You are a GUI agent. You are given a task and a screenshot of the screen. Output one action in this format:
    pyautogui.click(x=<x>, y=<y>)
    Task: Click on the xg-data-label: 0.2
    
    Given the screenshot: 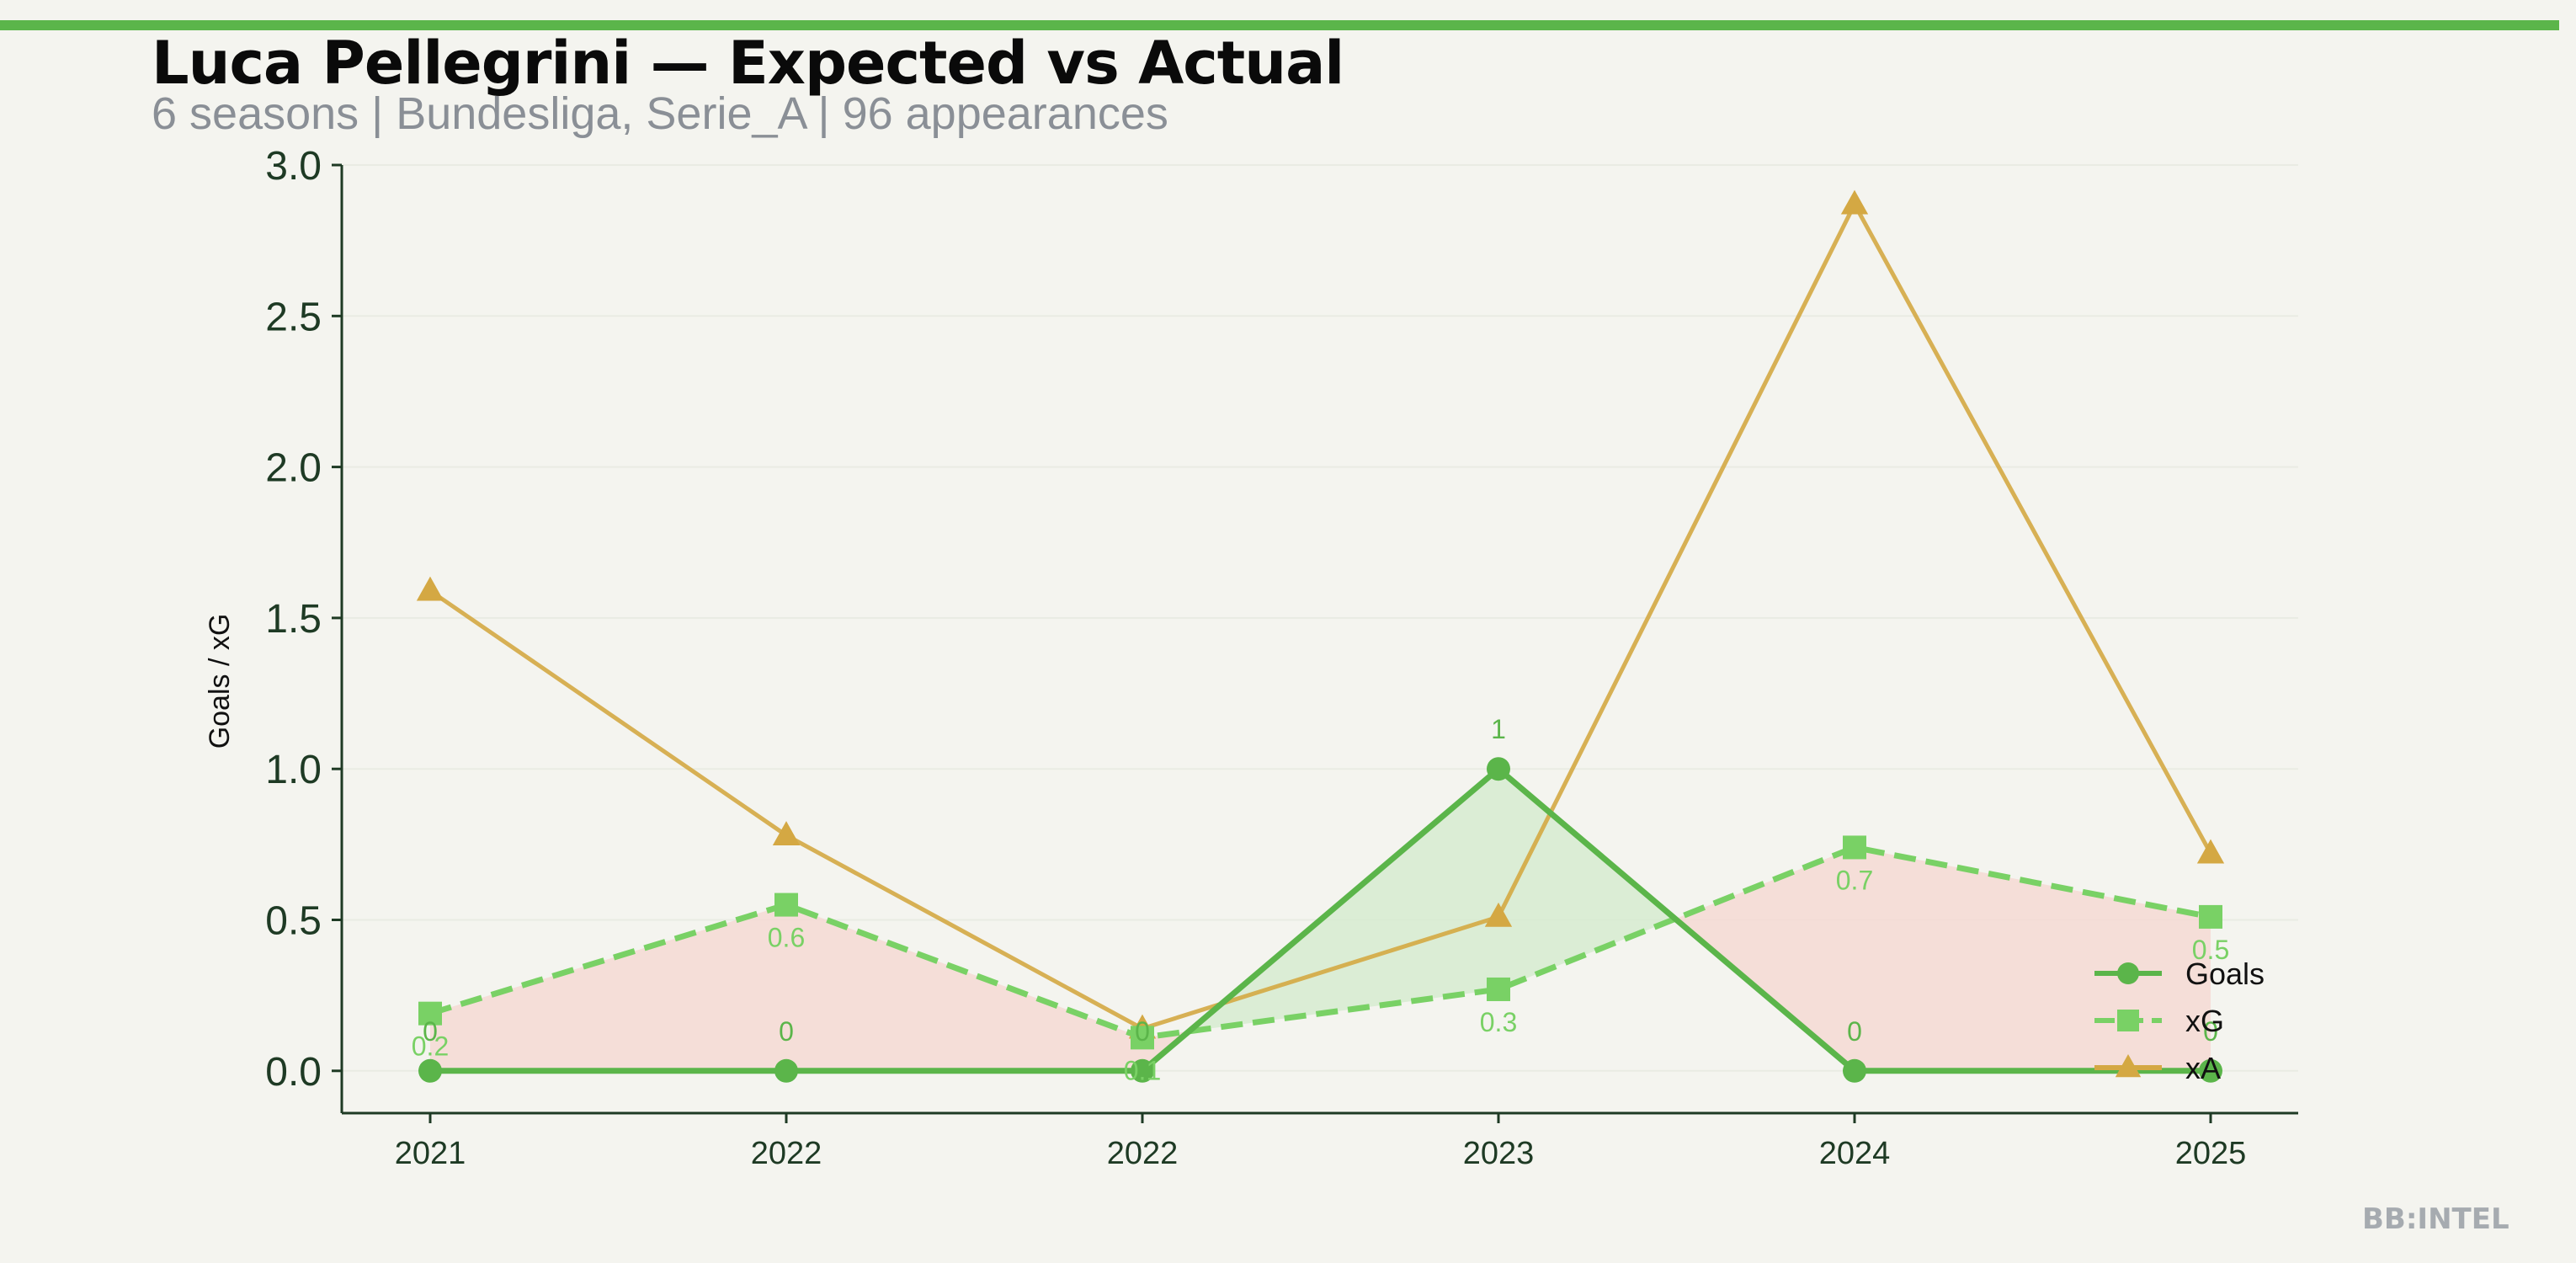 What is the action you would take?
    pyautogui.click(x=431, y=1046)
    